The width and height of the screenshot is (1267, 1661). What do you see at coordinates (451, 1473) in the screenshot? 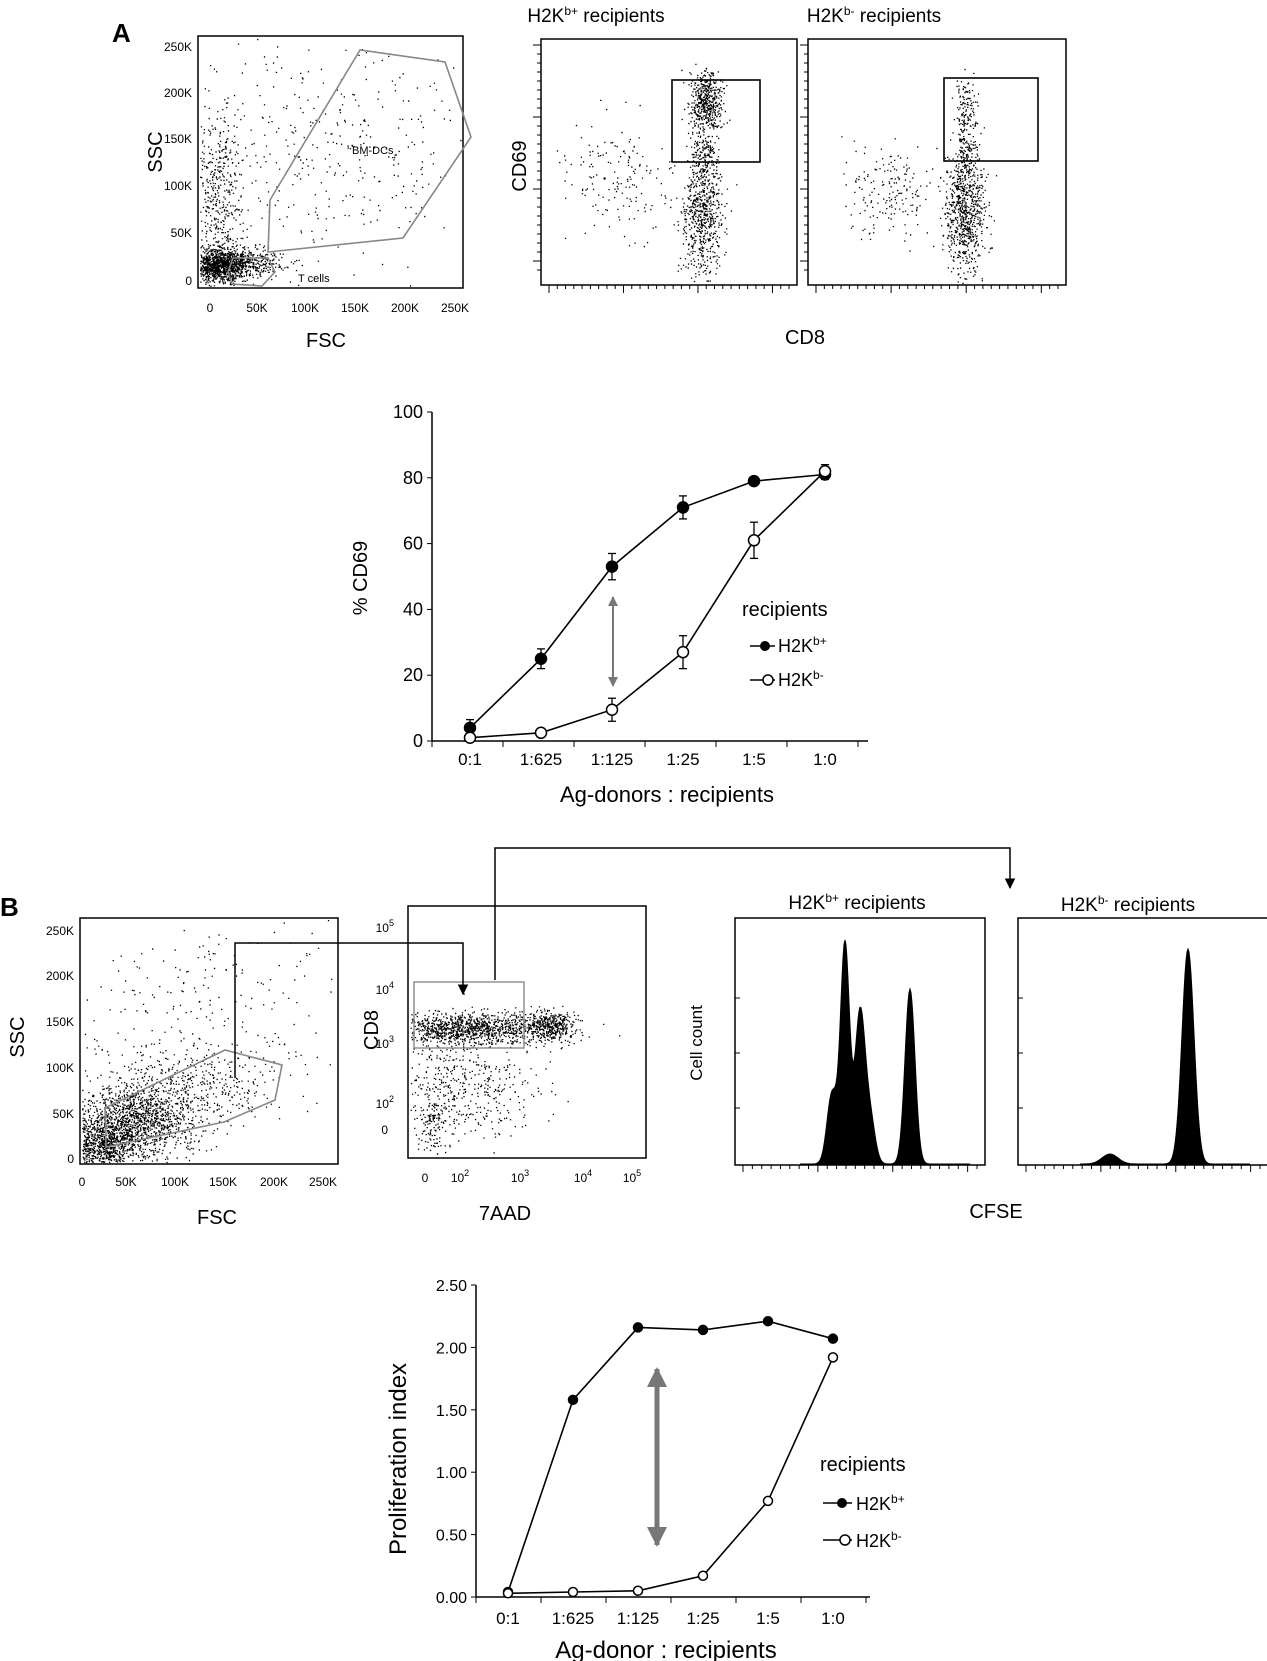
I see `y-tick-label: 1.00` at bounding box center [451, 1473].